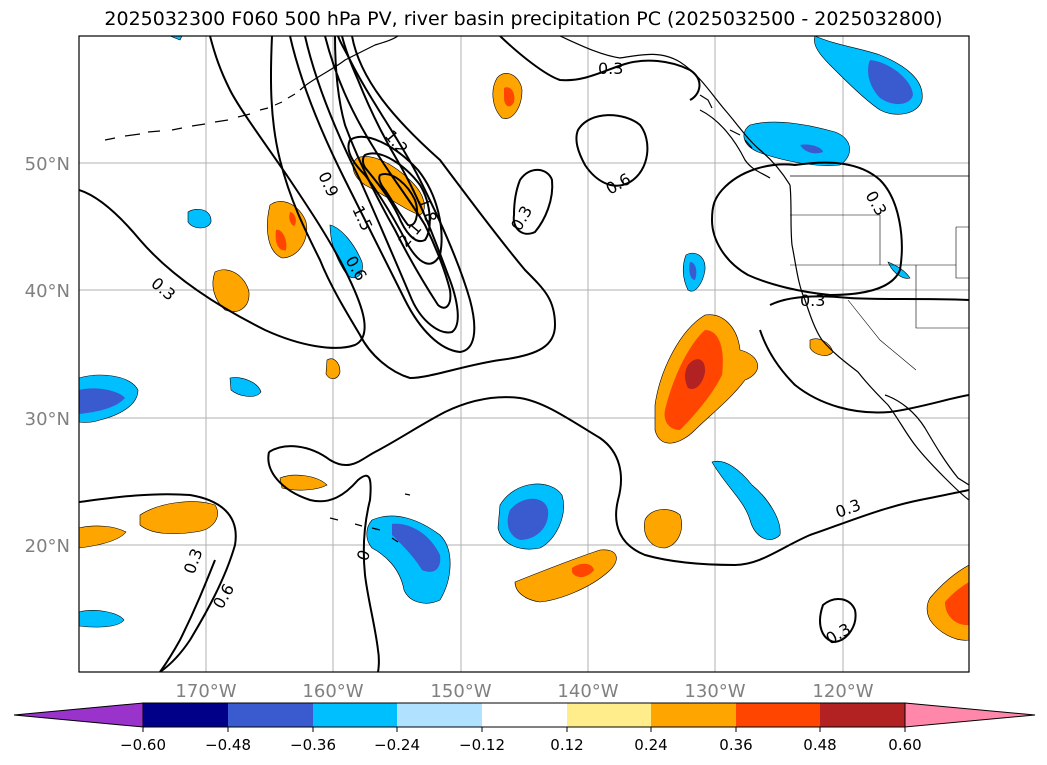 The height and width of the screenshot is (765, 1047). Describe the element at coordinates (904, 745) in the screenshot. I see `colorbar-tick-label: 0.60` at that location.